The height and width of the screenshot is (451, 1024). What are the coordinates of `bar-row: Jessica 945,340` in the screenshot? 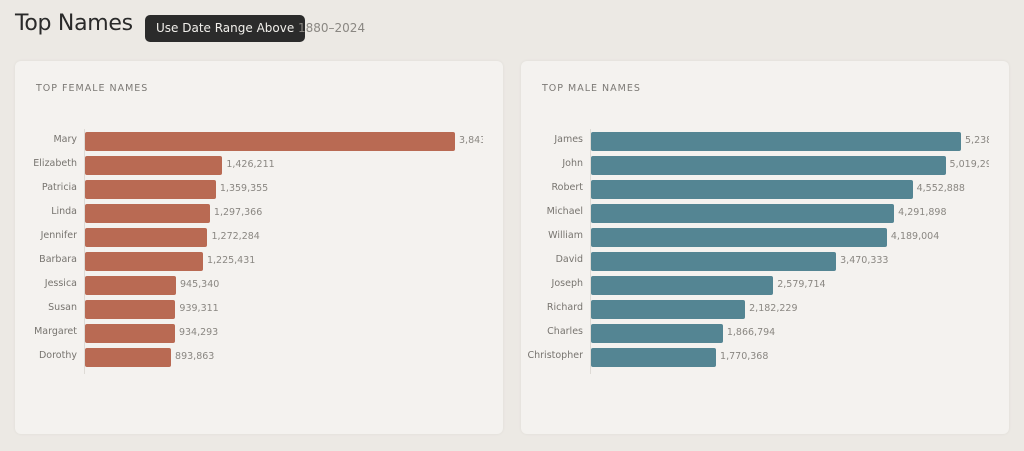 It's located at (249, 285).